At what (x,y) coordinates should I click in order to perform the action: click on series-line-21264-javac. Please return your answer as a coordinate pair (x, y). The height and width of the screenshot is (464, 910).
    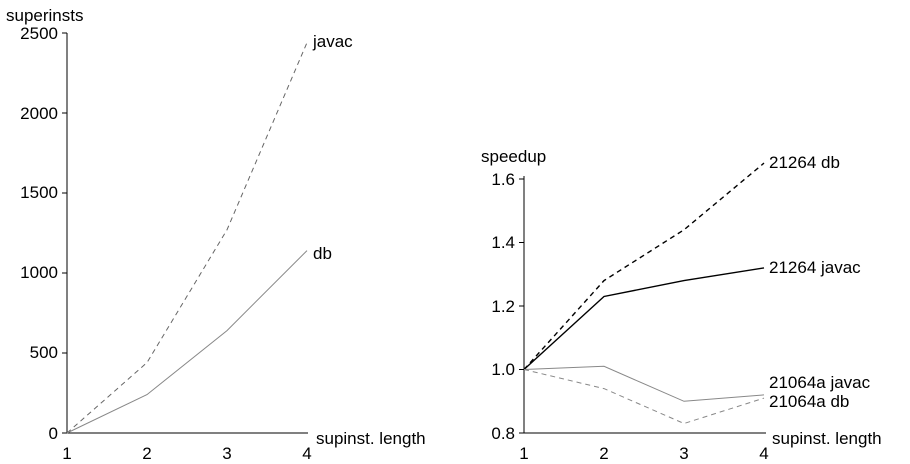
    Looking at the image, I should click on (644, 319).